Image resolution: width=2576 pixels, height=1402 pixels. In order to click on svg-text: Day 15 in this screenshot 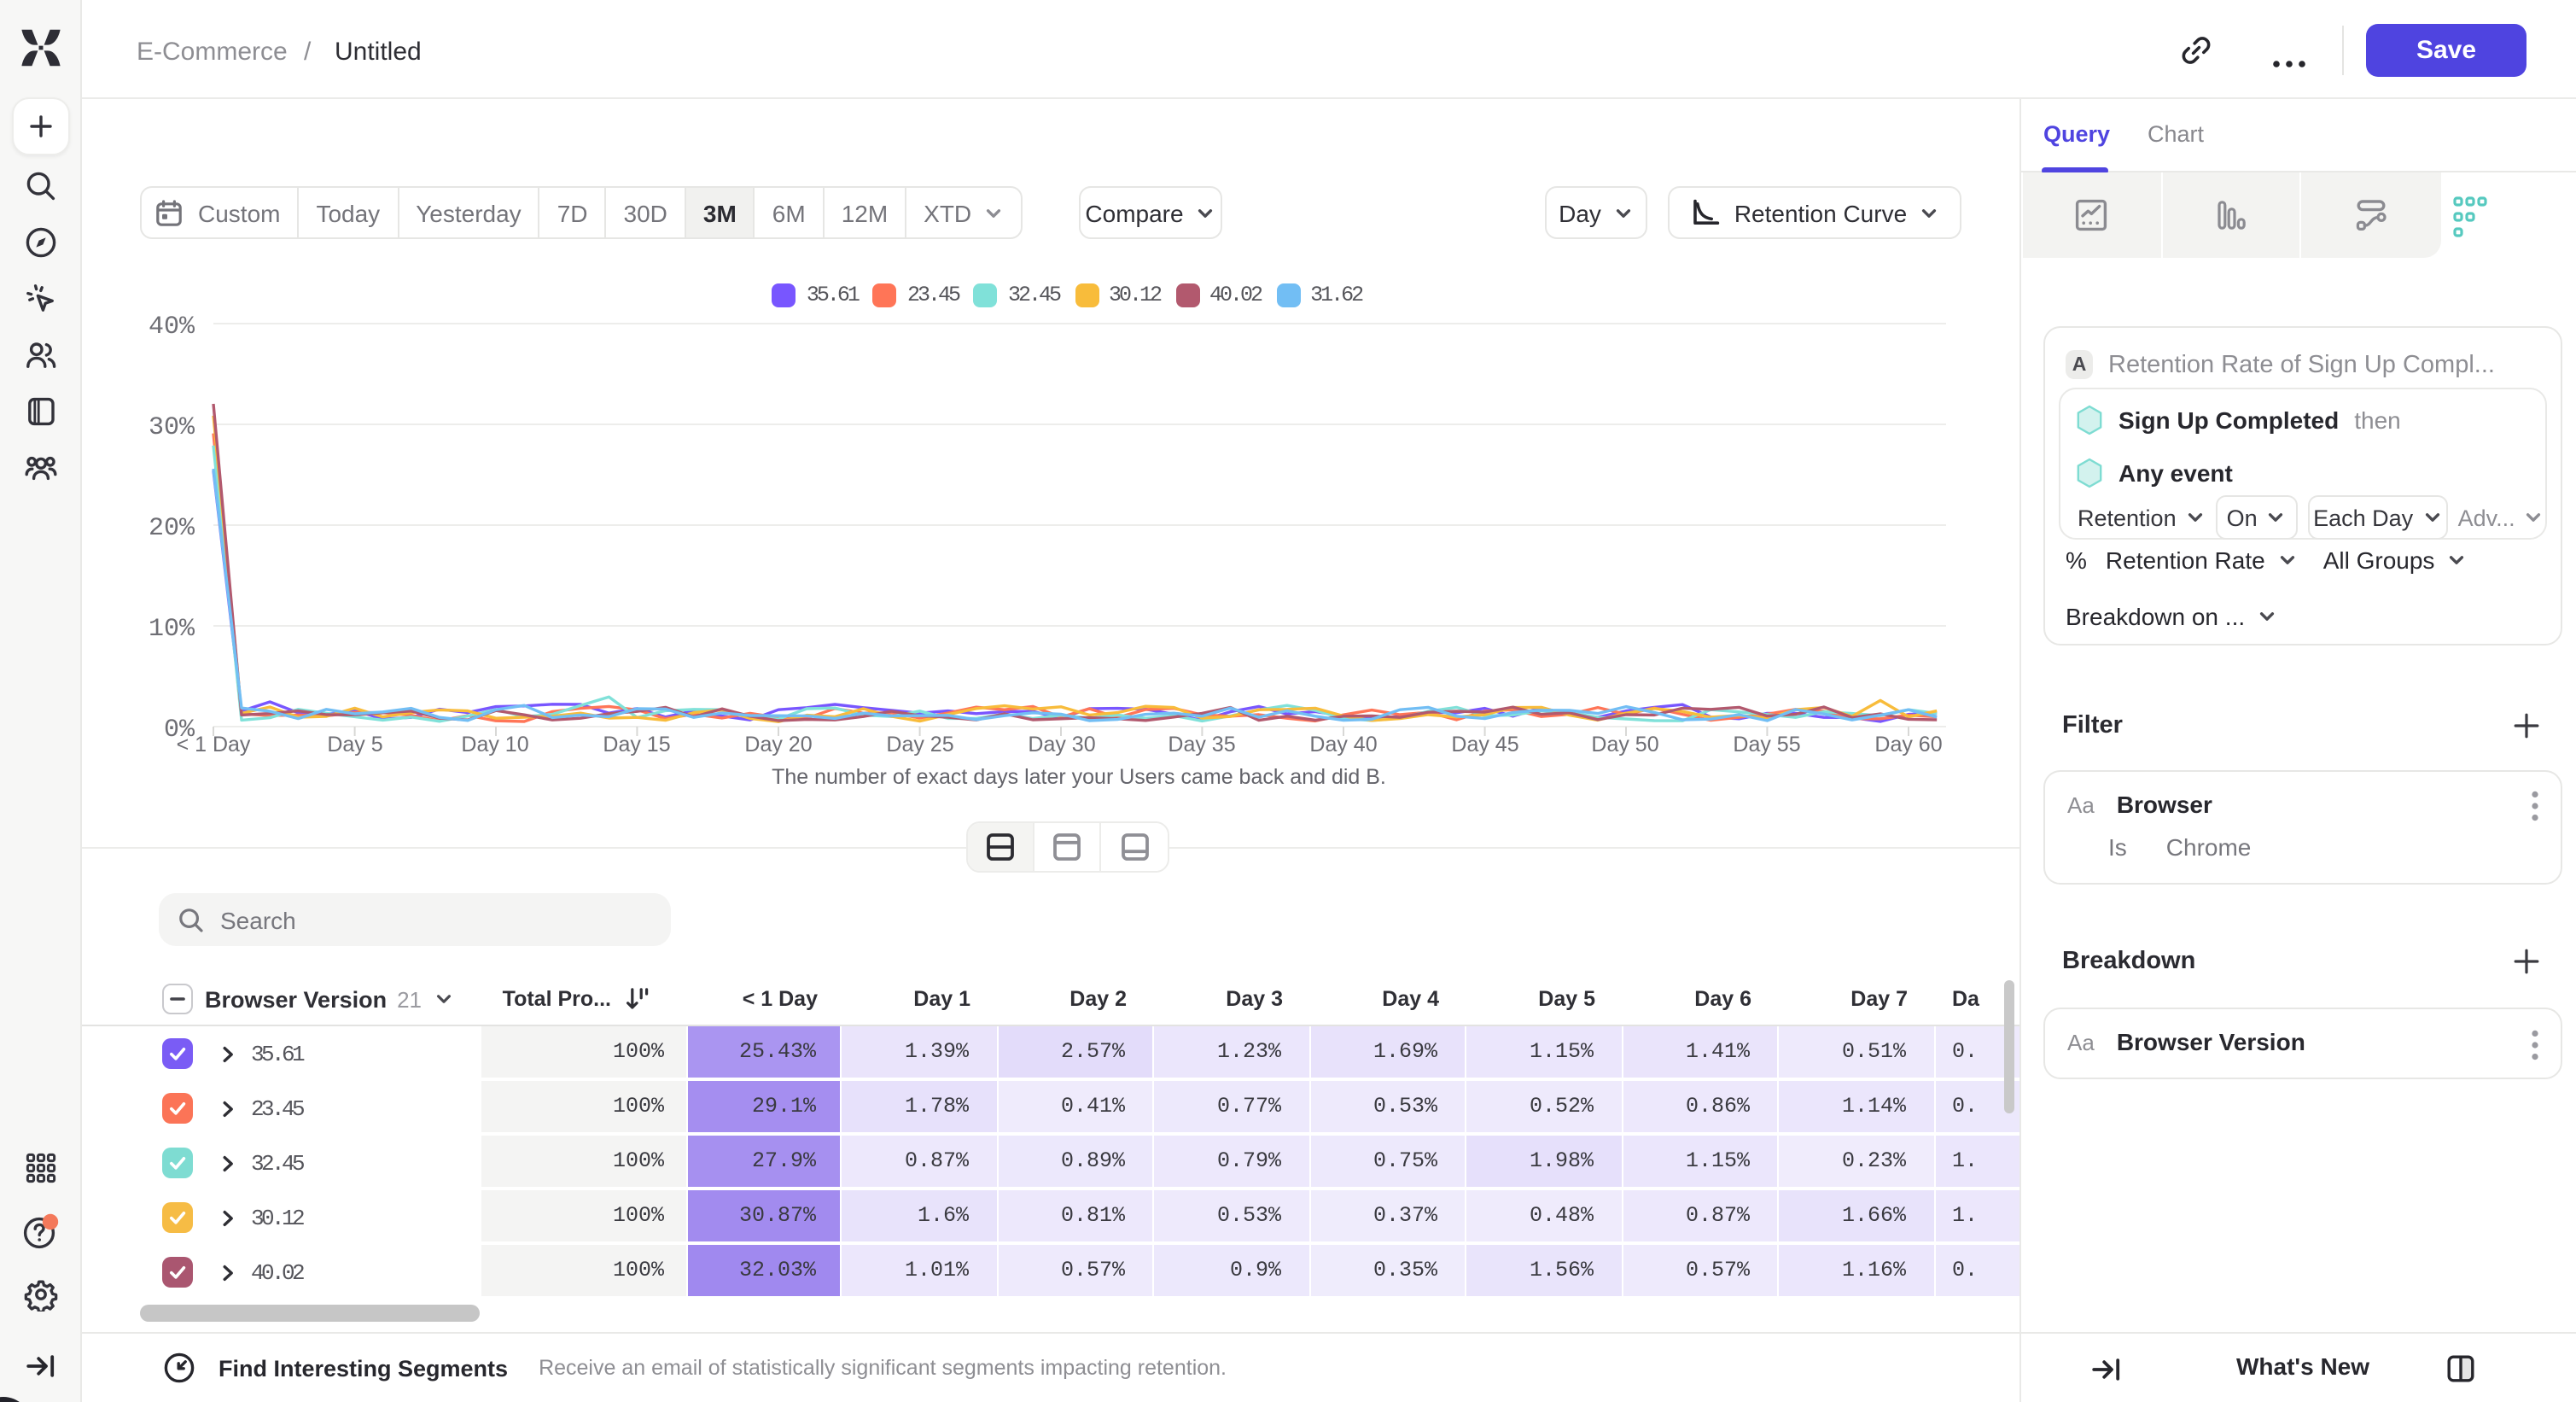, I will do `click(636, 745)`.